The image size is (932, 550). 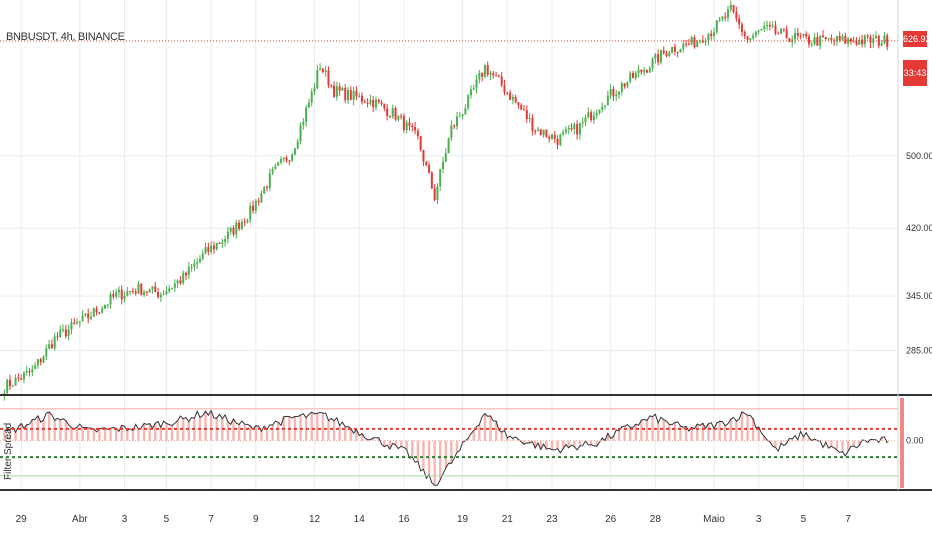 What do you see at coordinates (508, 519) in the screenshot?
I see `date-tick-label: 21` at bounding box center [508, 519].